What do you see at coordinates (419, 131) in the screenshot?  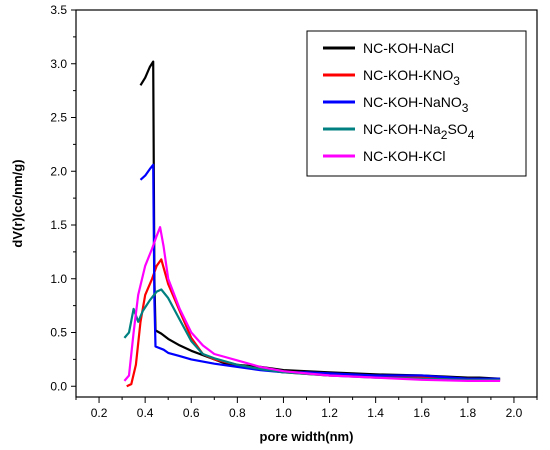 I see `legend-label: NC-KOH-Na2SO4` at bounding box center [419, 131].